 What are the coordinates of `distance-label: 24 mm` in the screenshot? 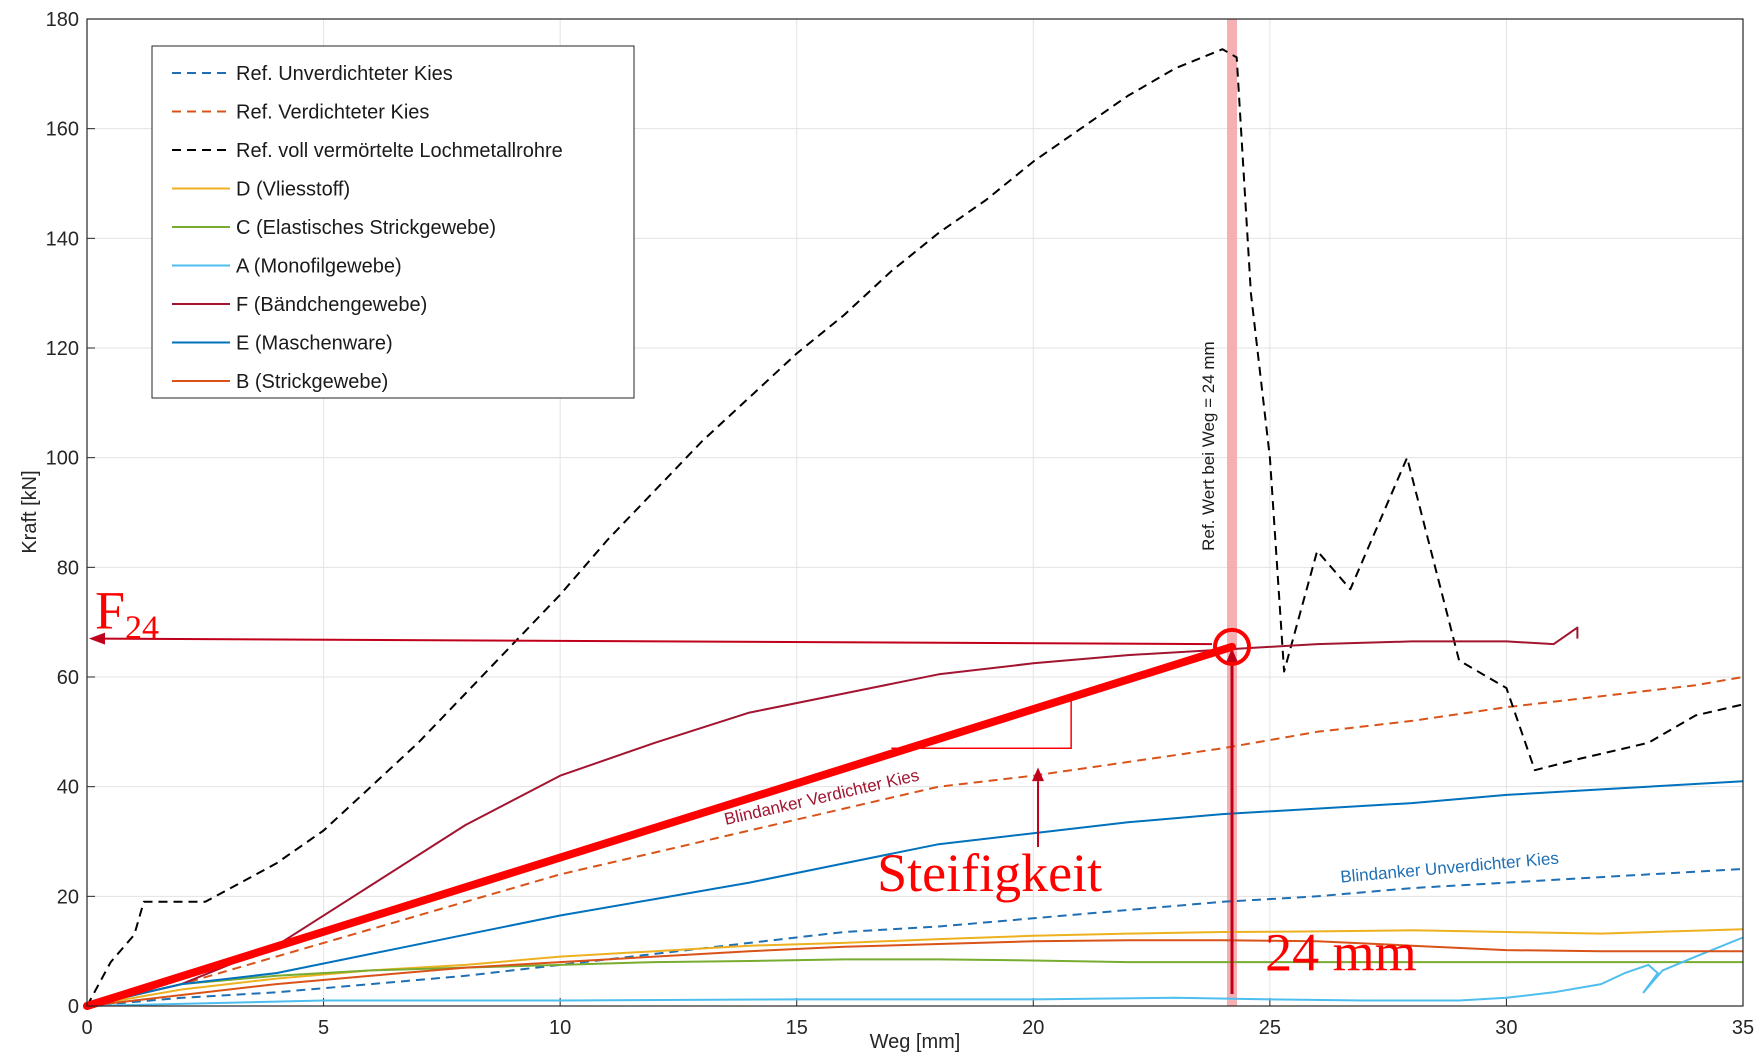 It's located at (1341, 952).